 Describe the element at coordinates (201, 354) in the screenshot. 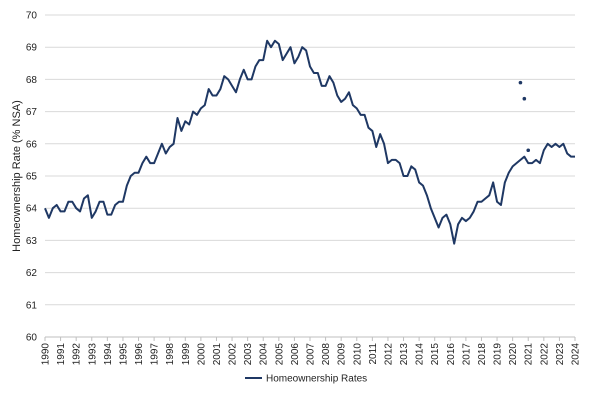

I see `x-tick-label: 2000` at that location.